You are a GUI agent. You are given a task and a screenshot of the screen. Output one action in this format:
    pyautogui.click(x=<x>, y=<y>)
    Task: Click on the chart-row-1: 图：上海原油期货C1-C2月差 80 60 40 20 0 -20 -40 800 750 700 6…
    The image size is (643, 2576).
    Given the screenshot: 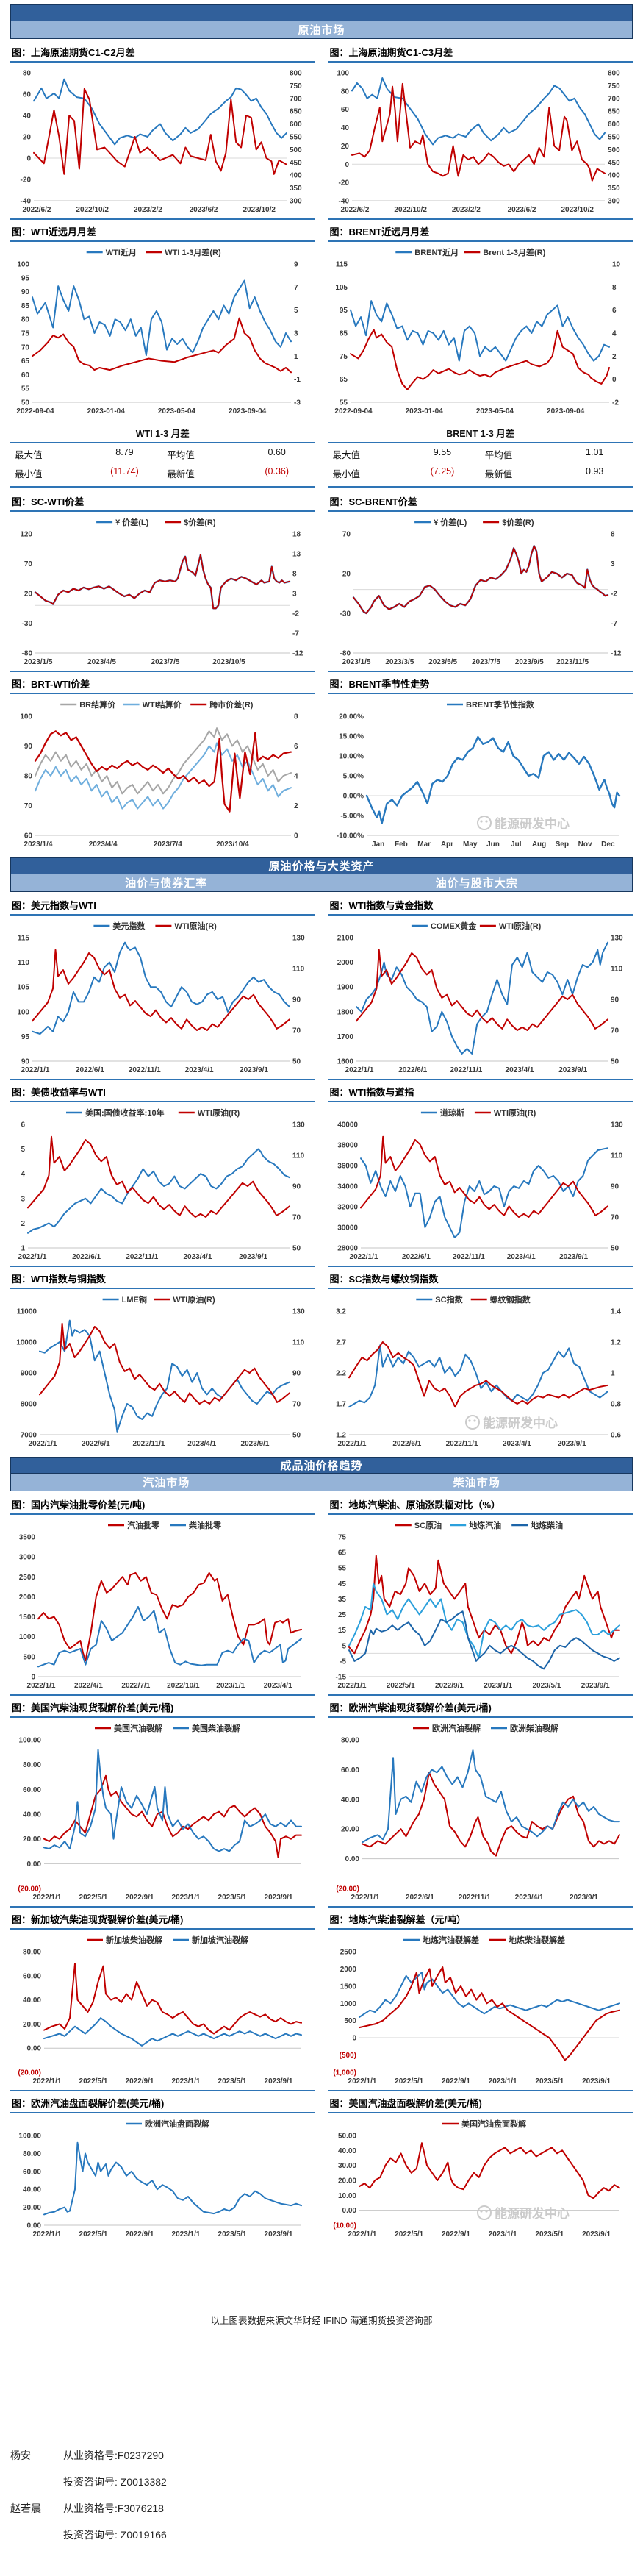 What is the action you would take?
    pyautogui.click(x=322, y=130)
    